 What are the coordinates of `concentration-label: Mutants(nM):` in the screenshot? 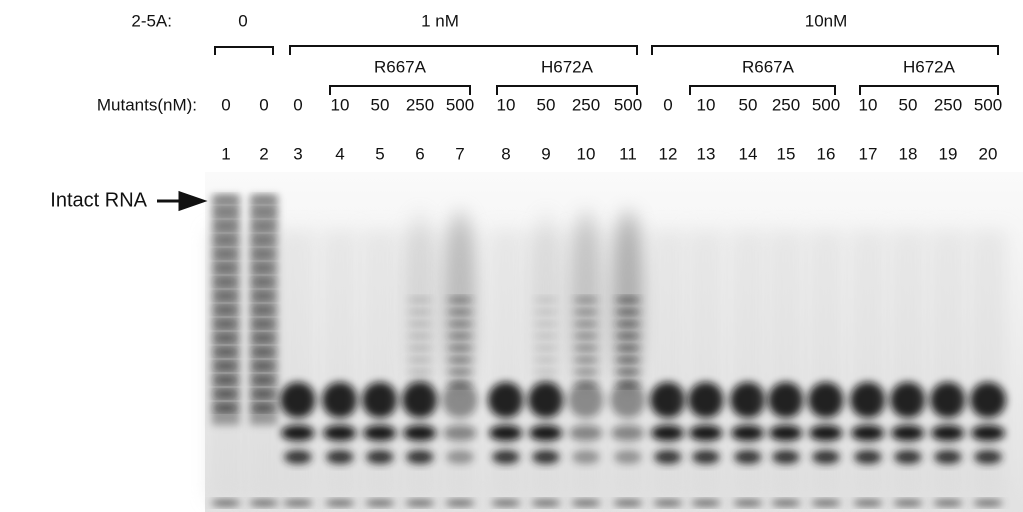 It's located at (147, 104).